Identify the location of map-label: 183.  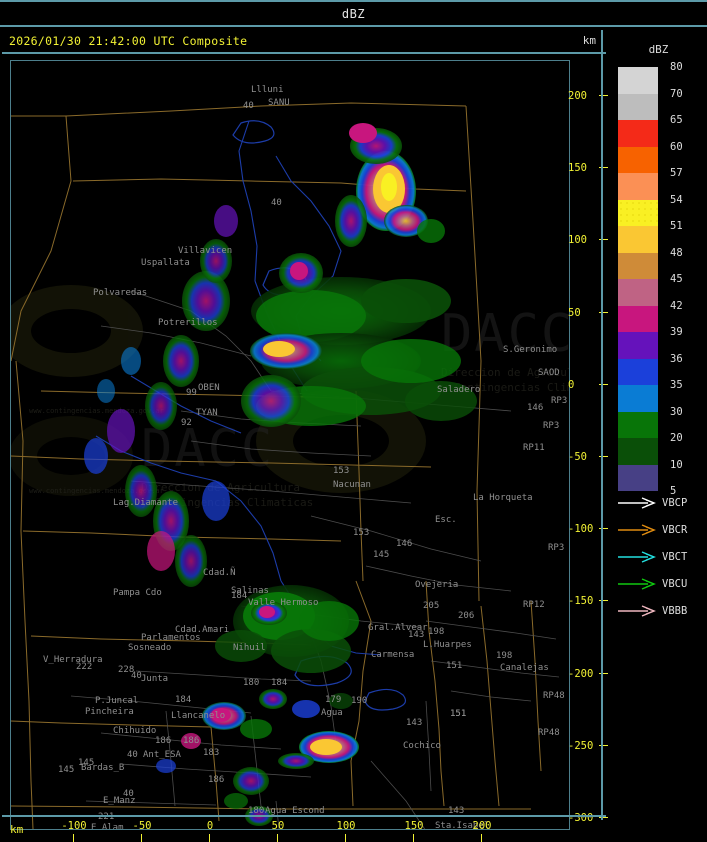
(211, 753).